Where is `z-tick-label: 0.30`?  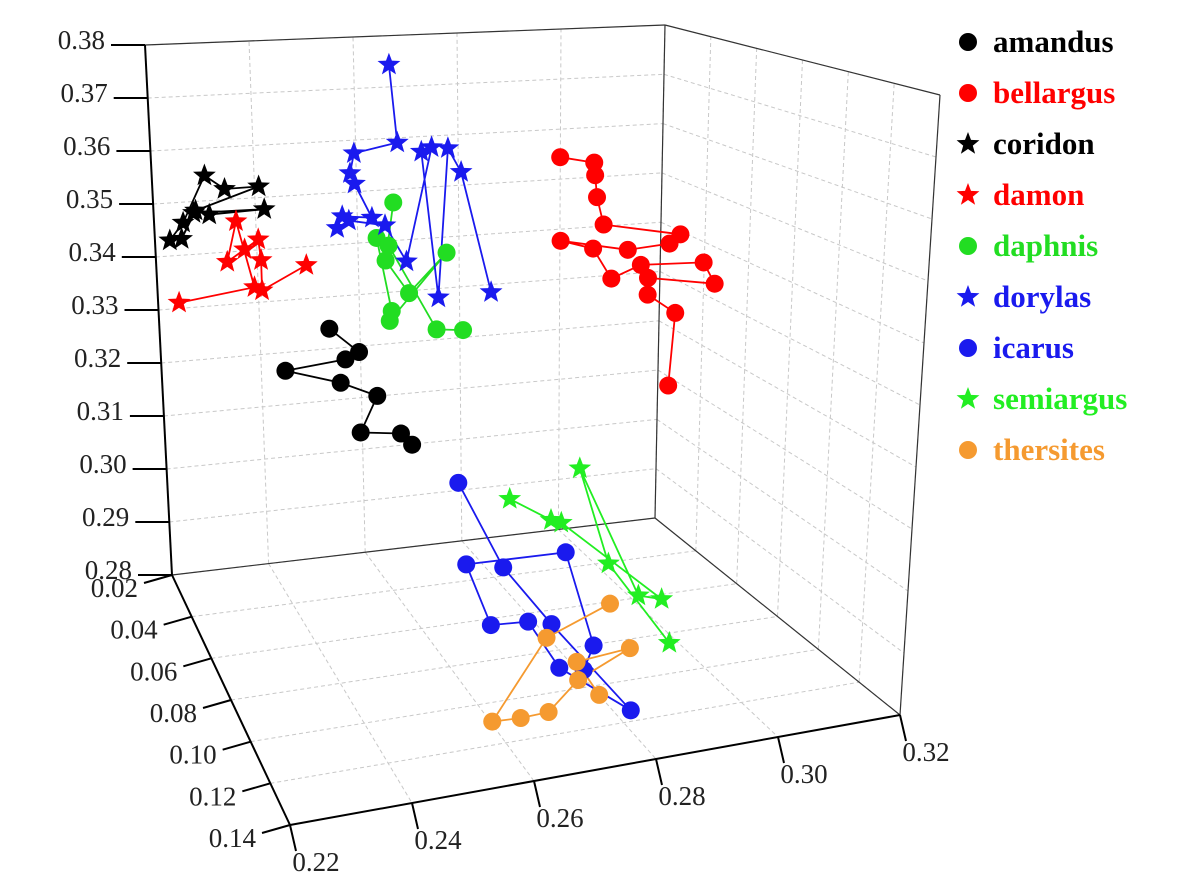
z-tick-label: 0.30 is located at coordinates (102, 464).